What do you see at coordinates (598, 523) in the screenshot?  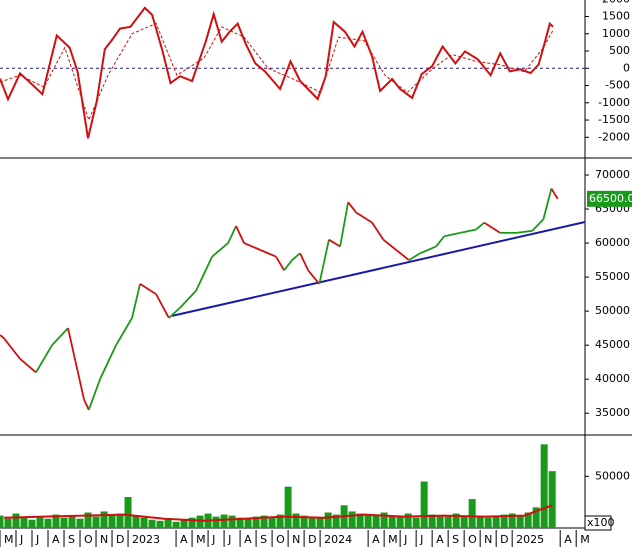 I see `unit-box` at bounding box center [598, 523].